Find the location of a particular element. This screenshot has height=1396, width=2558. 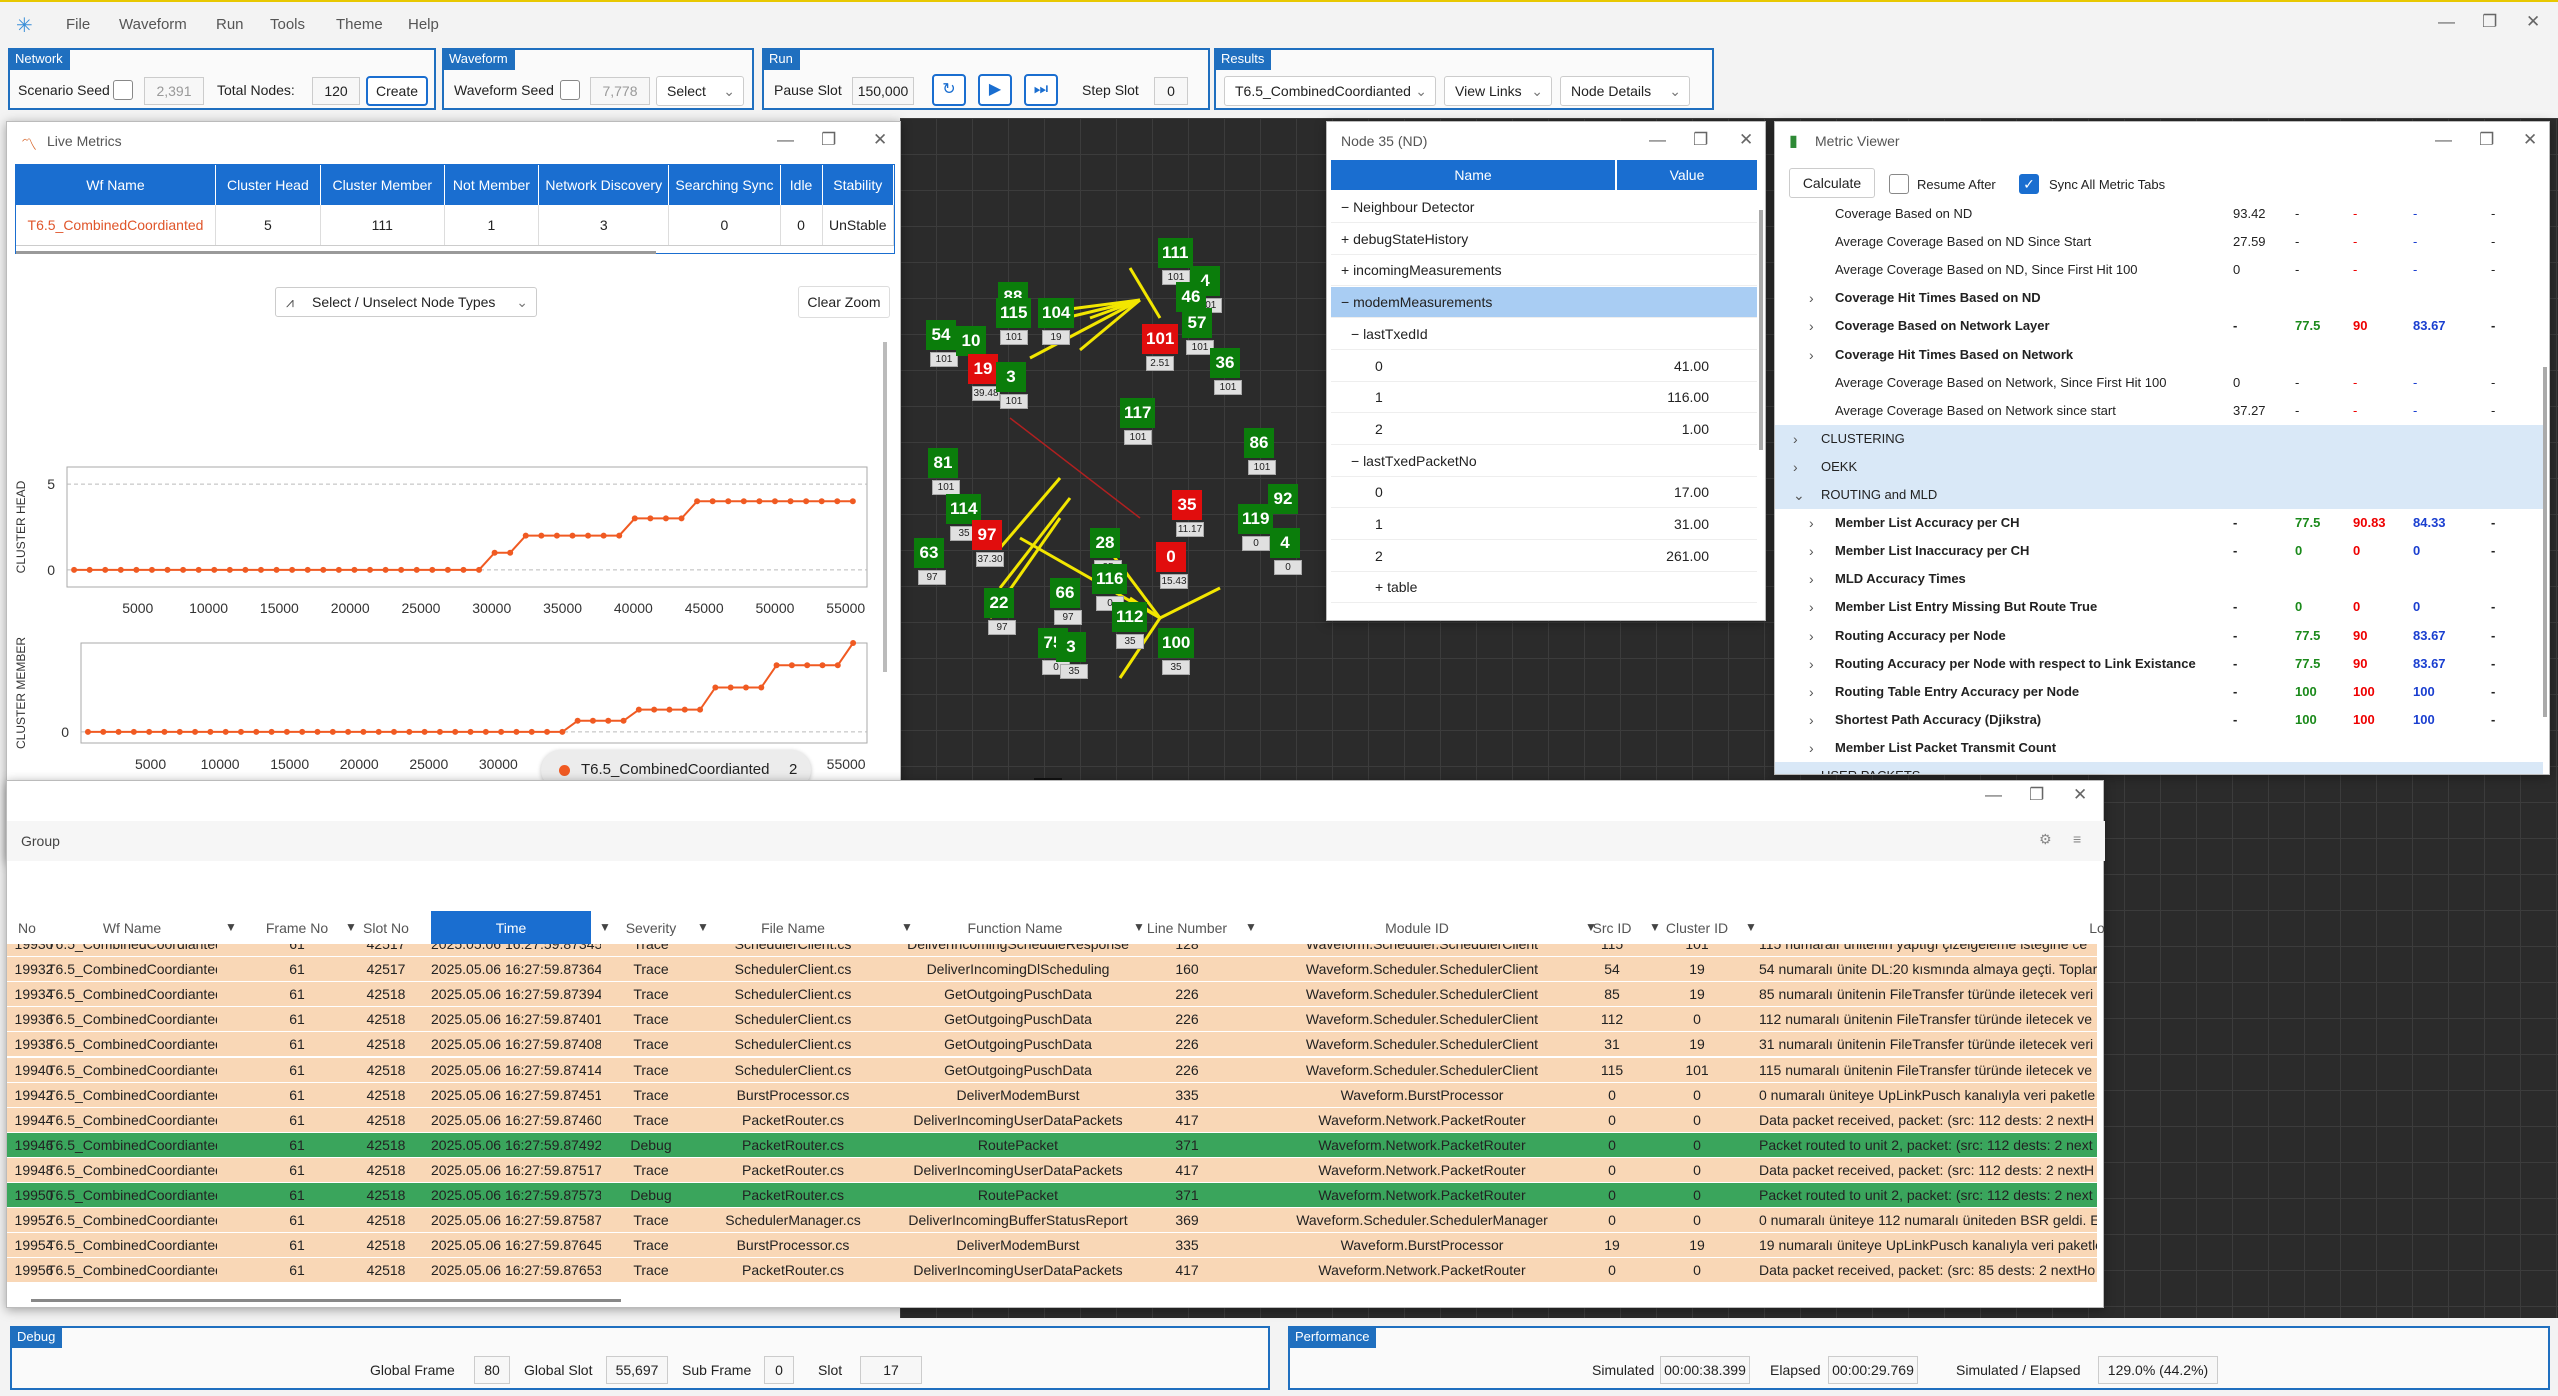

step-icon: ⏭ is located at coordinates (1041, 90).